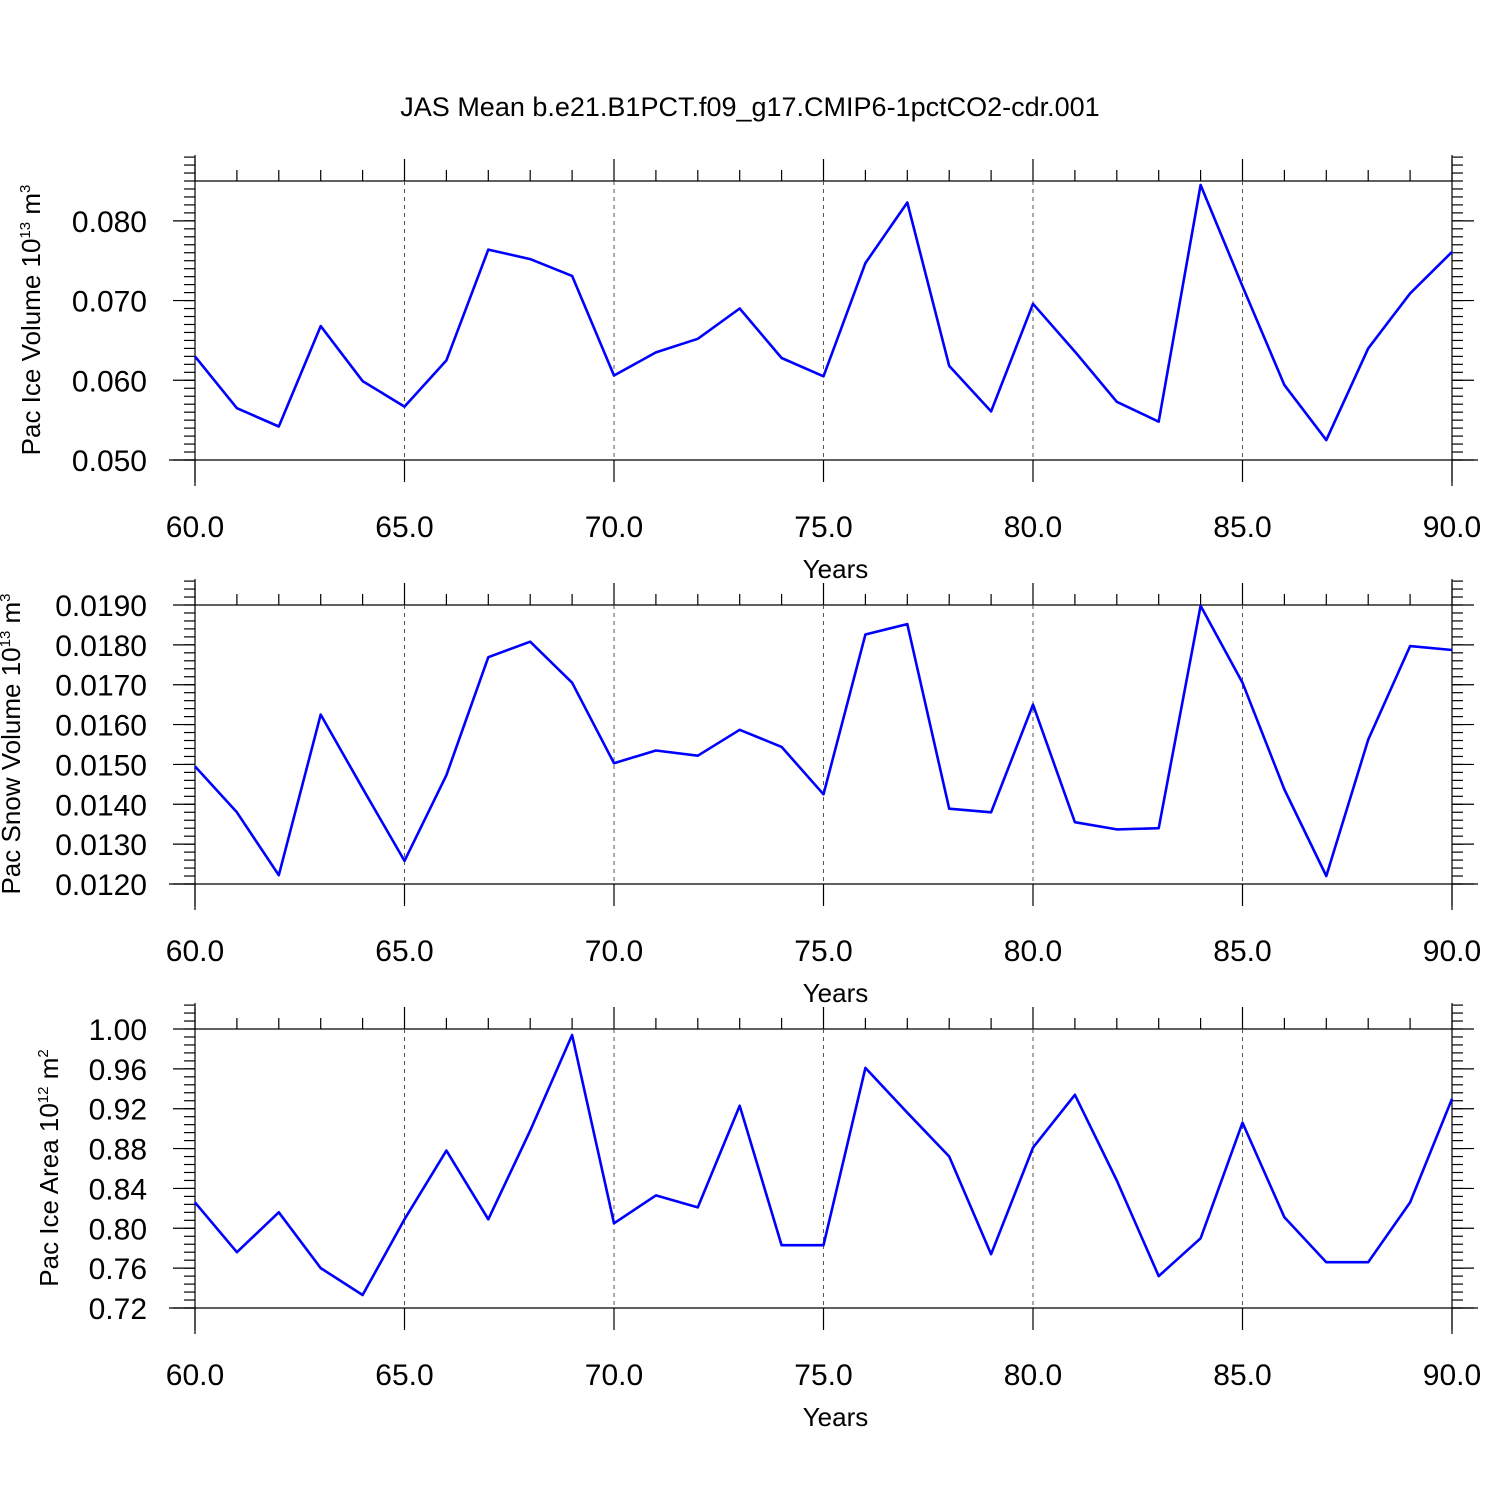  Describe the element at coordinates (101, 646) in the screenshot. I see `y-tick-label: 0.0180` at that location.